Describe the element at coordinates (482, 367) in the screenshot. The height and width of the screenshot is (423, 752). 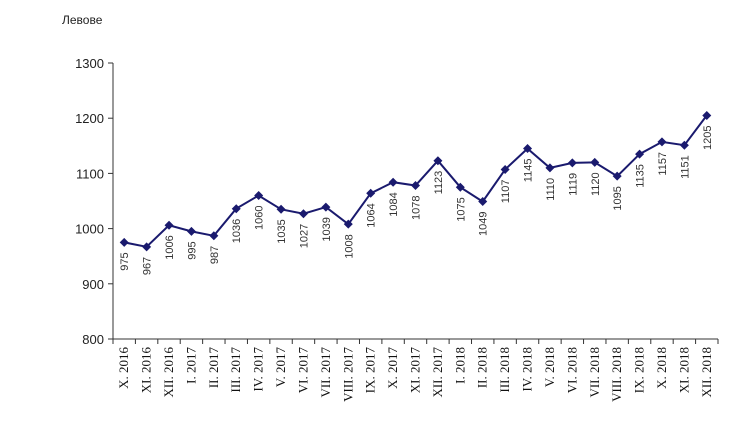
I see `x-tick-label: II. 2018` at that location.